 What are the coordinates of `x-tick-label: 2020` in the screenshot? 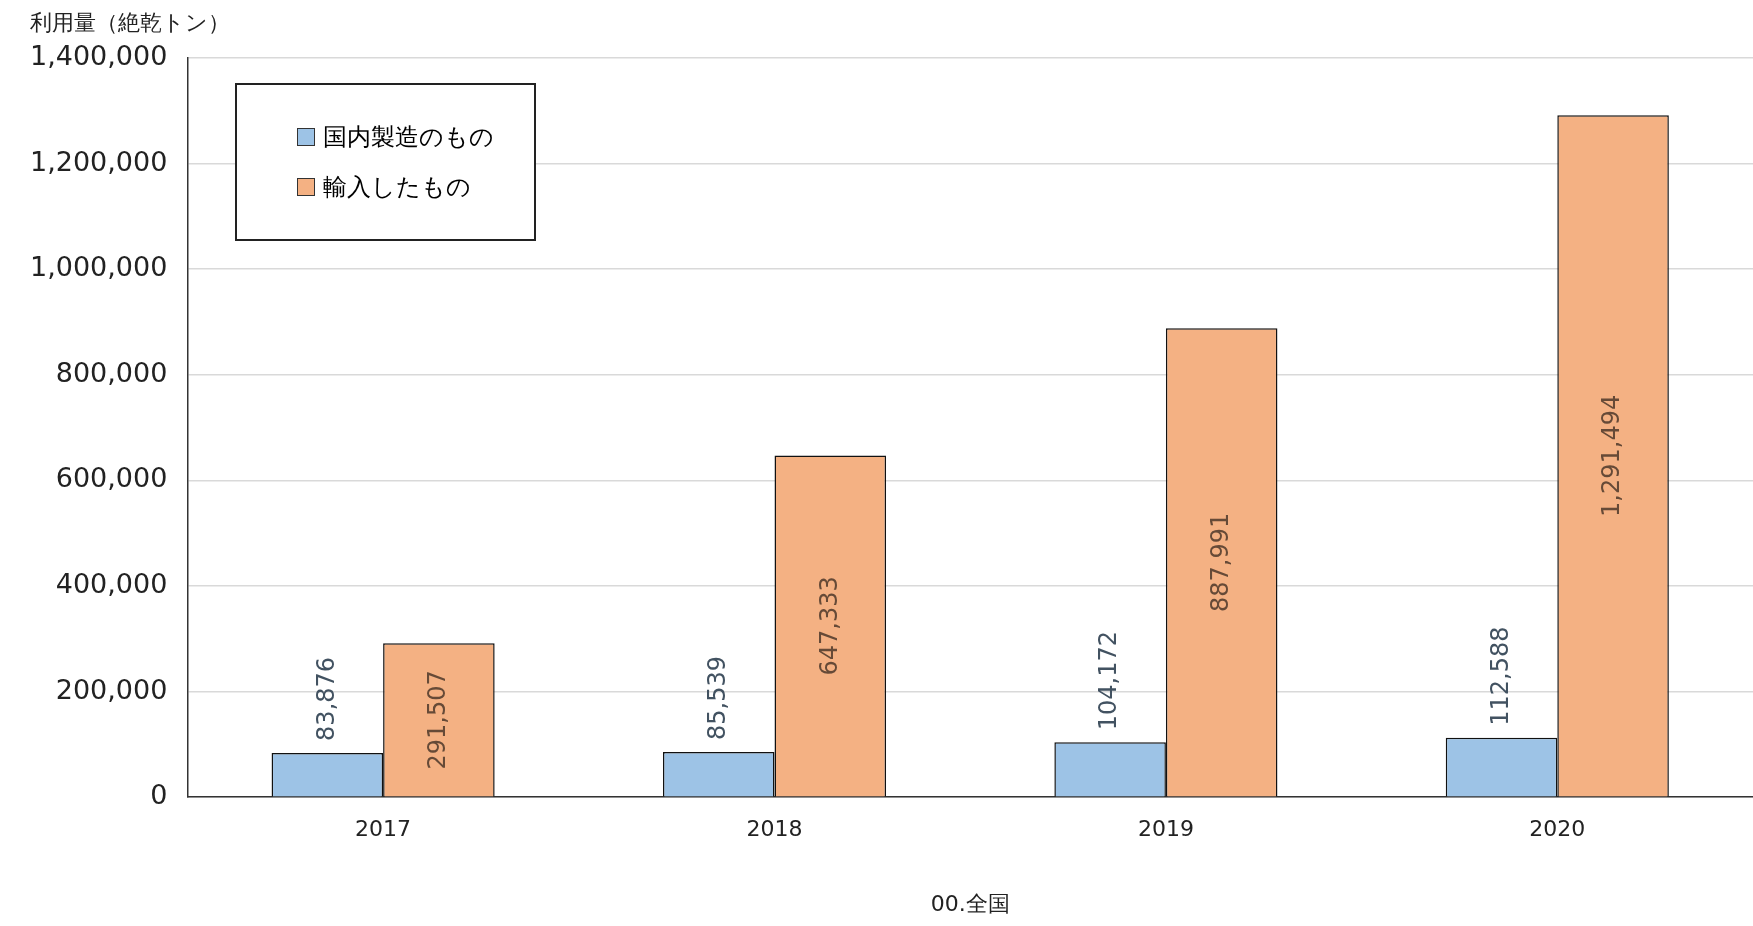 It's located at (1557, 829).